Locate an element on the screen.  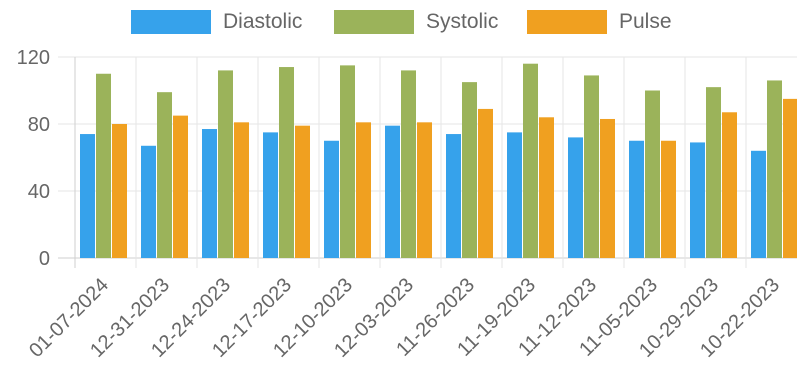
y-tick-label: 80 is located at coordinates (39, 125).